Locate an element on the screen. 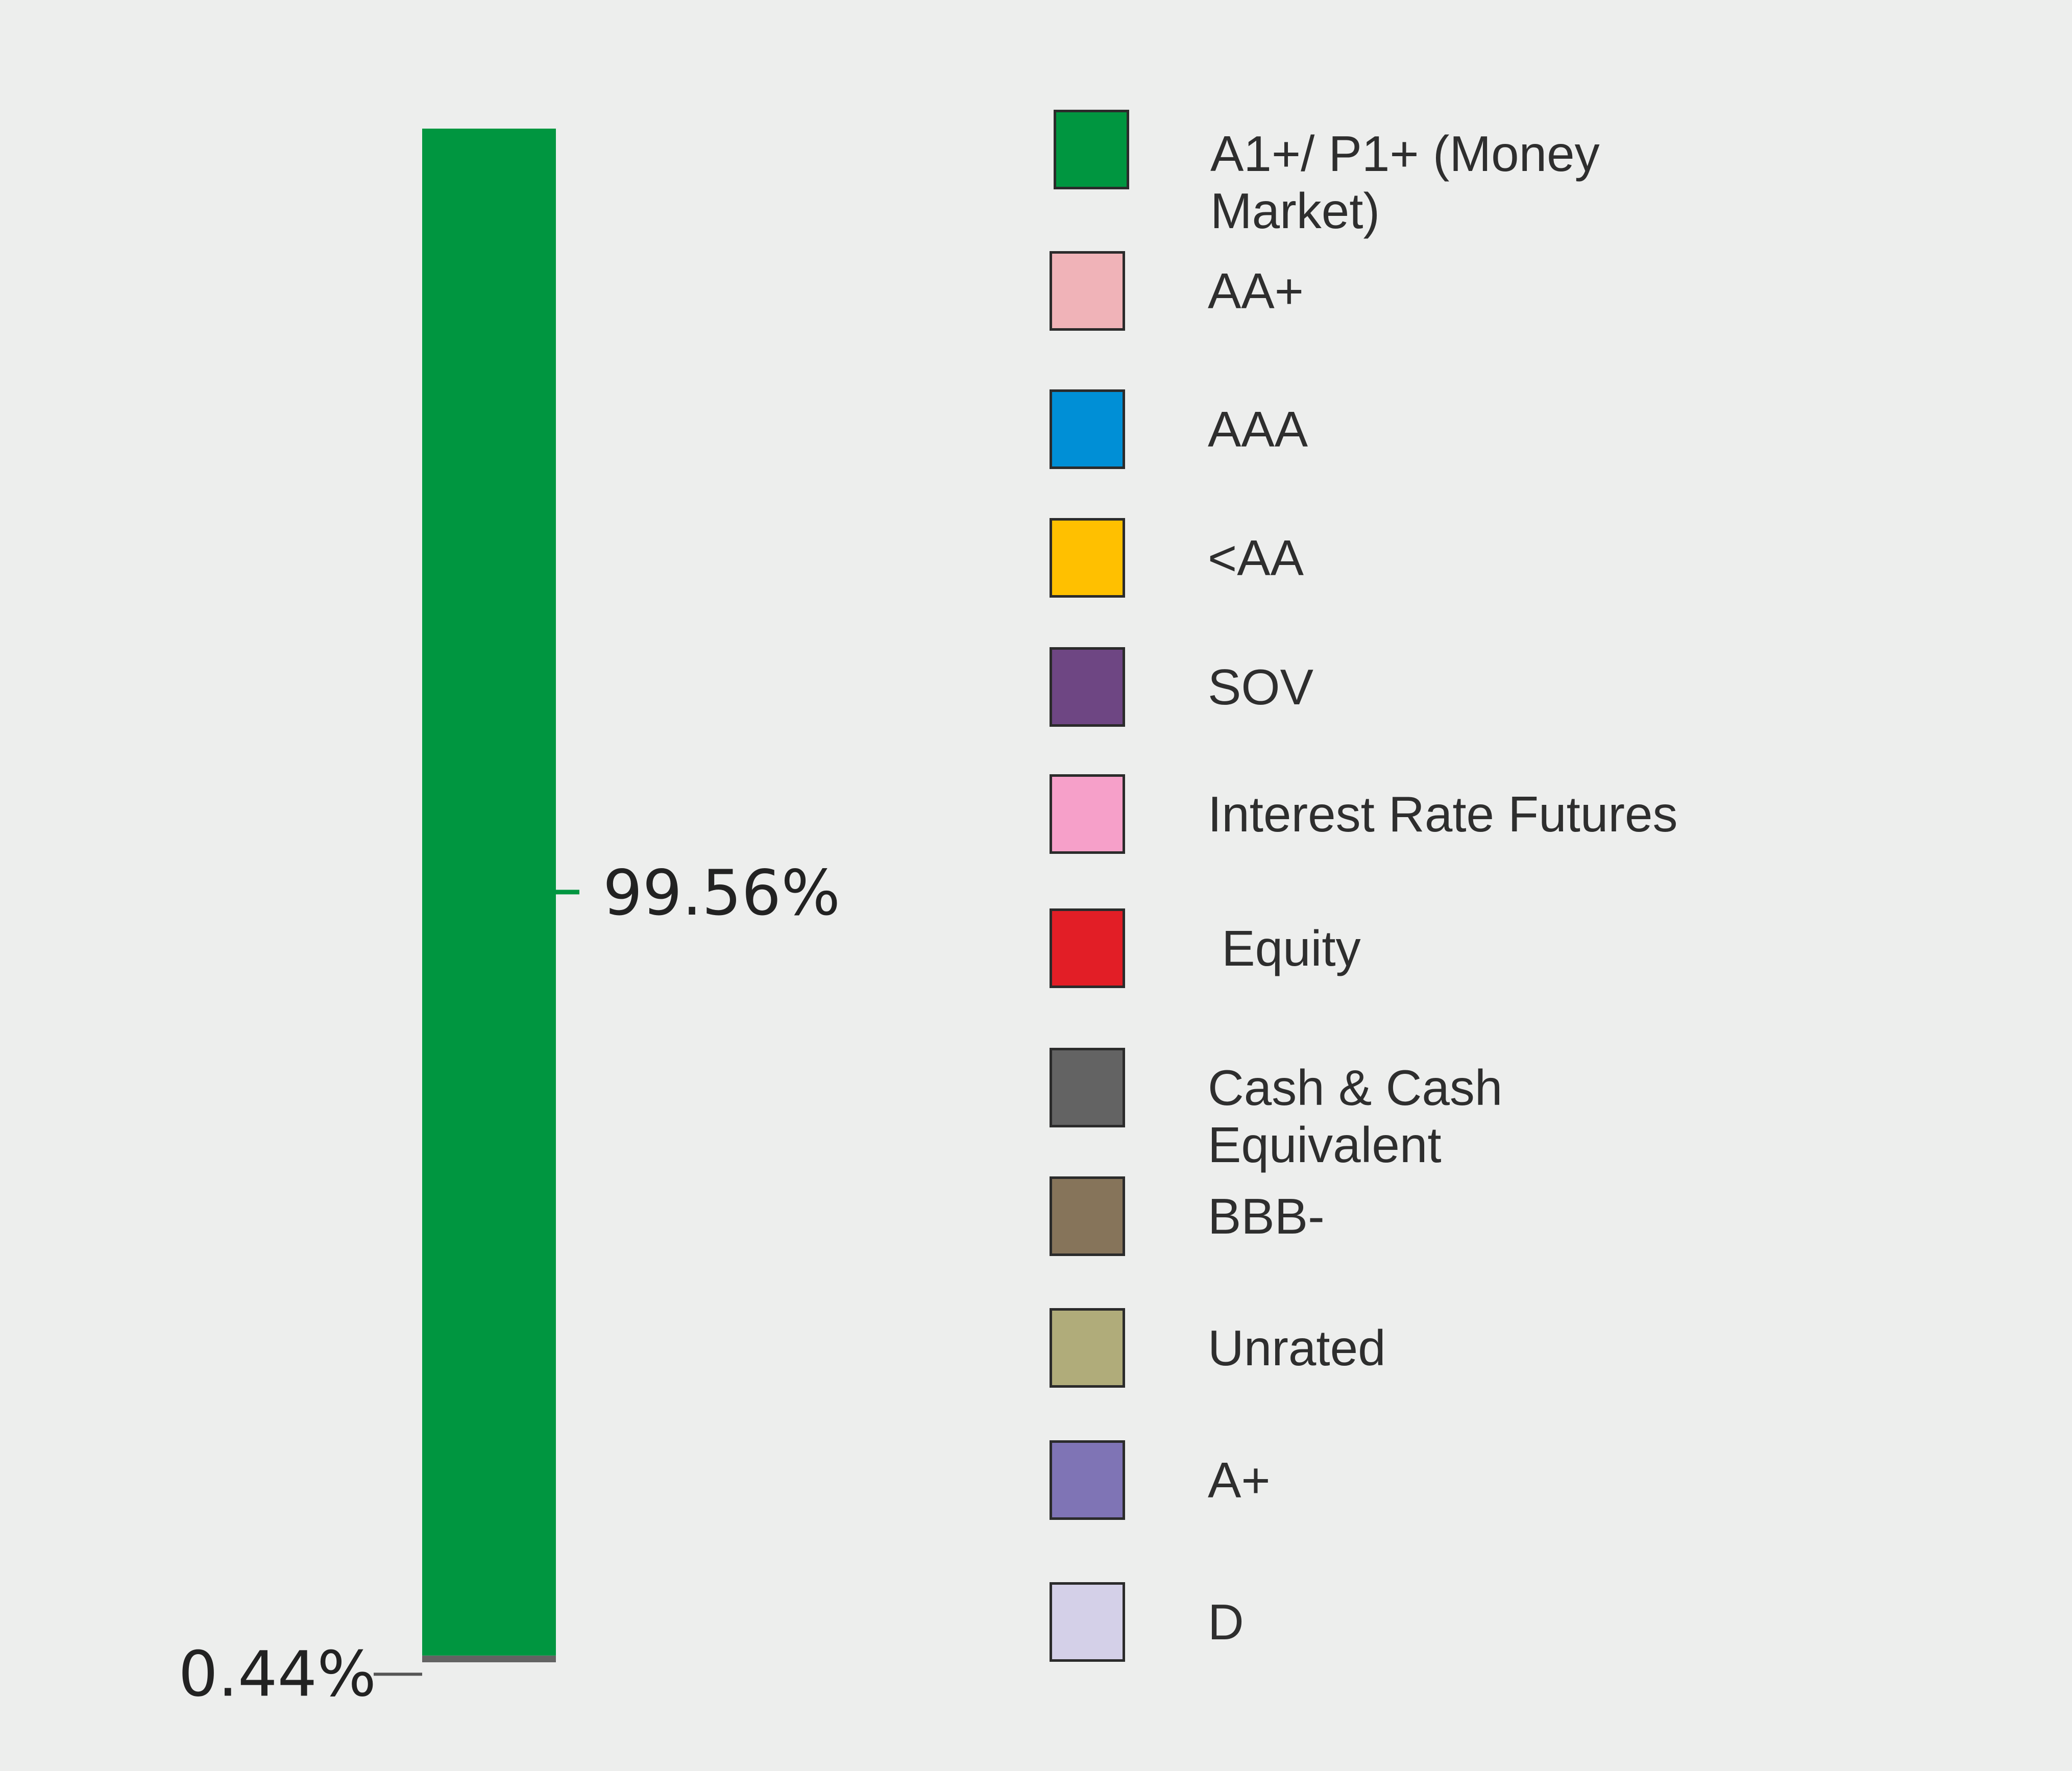  bar-segment-money-market is located at coordinates (489, 892).